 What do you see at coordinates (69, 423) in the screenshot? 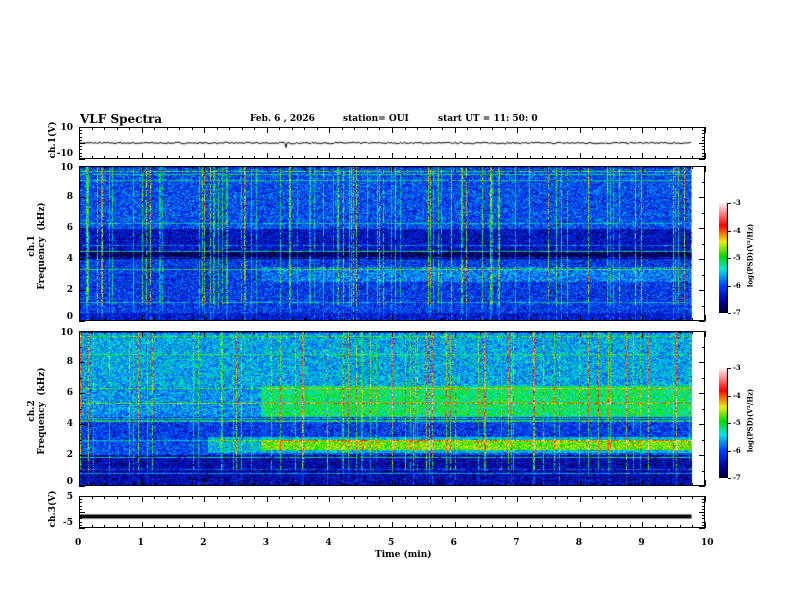
I see `y-tick-label: 4` at bounding box center [69, 423].